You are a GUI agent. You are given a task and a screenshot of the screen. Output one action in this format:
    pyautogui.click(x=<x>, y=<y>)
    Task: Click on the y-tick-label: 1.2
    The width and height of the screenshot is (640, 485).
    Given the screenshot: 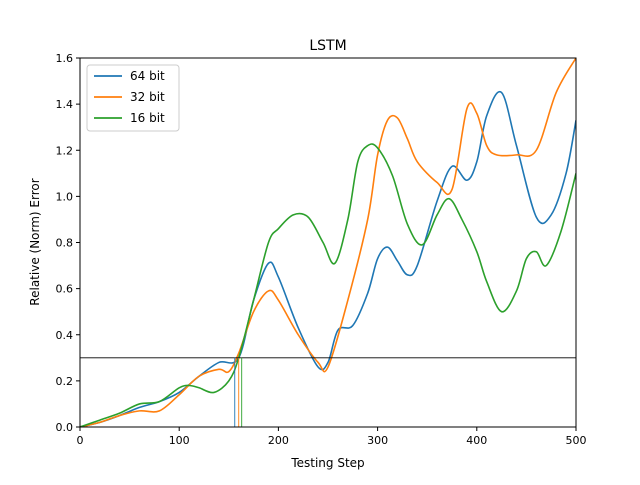 What is the action you would take?
    pyautogui.click(x=65, y=150)
    